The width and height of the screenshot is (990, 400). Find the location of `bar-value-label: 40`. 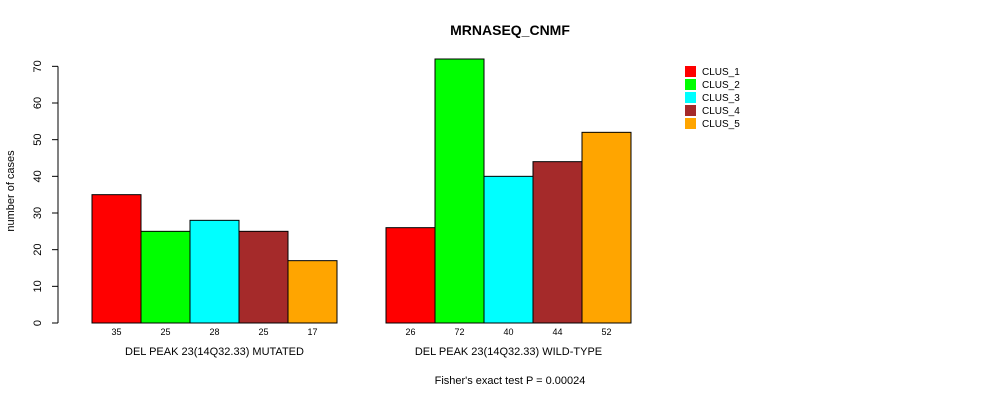

bar-value-label: 40 is located at coordinates (508, 332).